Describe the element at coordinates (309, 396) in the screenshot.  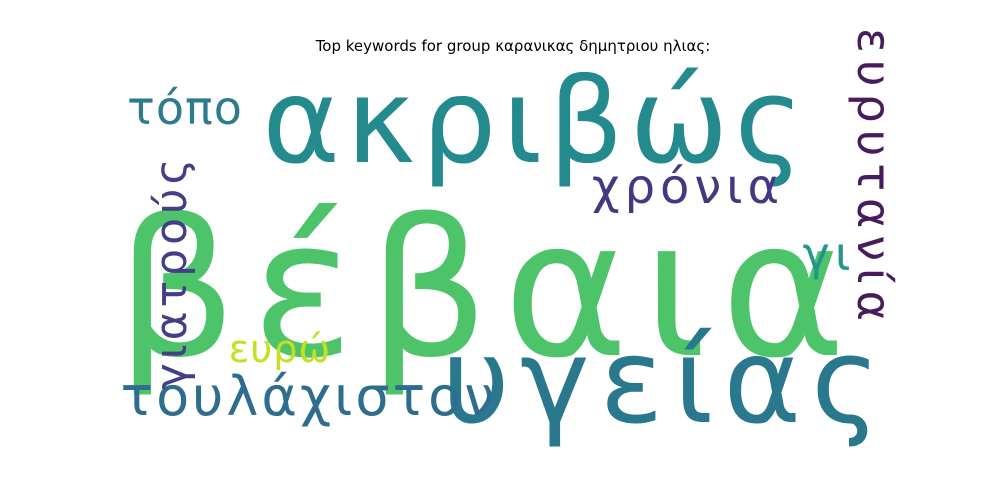
I see `word-4: τουλάχιστον` at that location.